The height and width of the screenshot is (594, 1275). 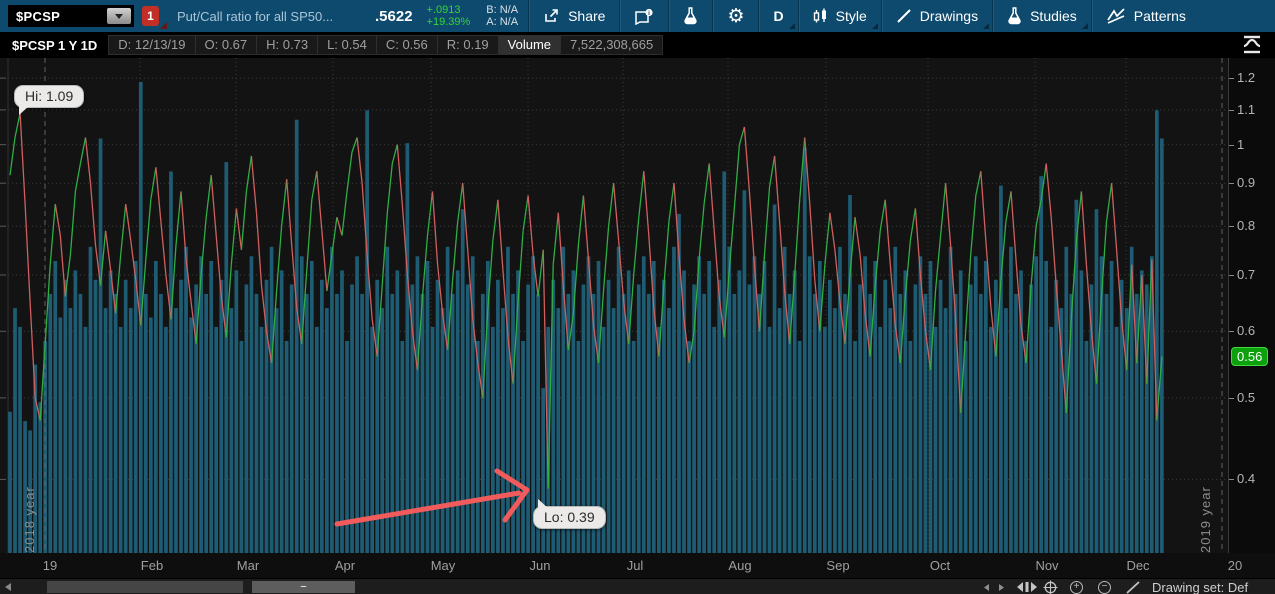 What do you see at coordinates (1076, 586) in the screenshot?
I see `zoom-in-icon: +` at bounding box center [1076, 586].